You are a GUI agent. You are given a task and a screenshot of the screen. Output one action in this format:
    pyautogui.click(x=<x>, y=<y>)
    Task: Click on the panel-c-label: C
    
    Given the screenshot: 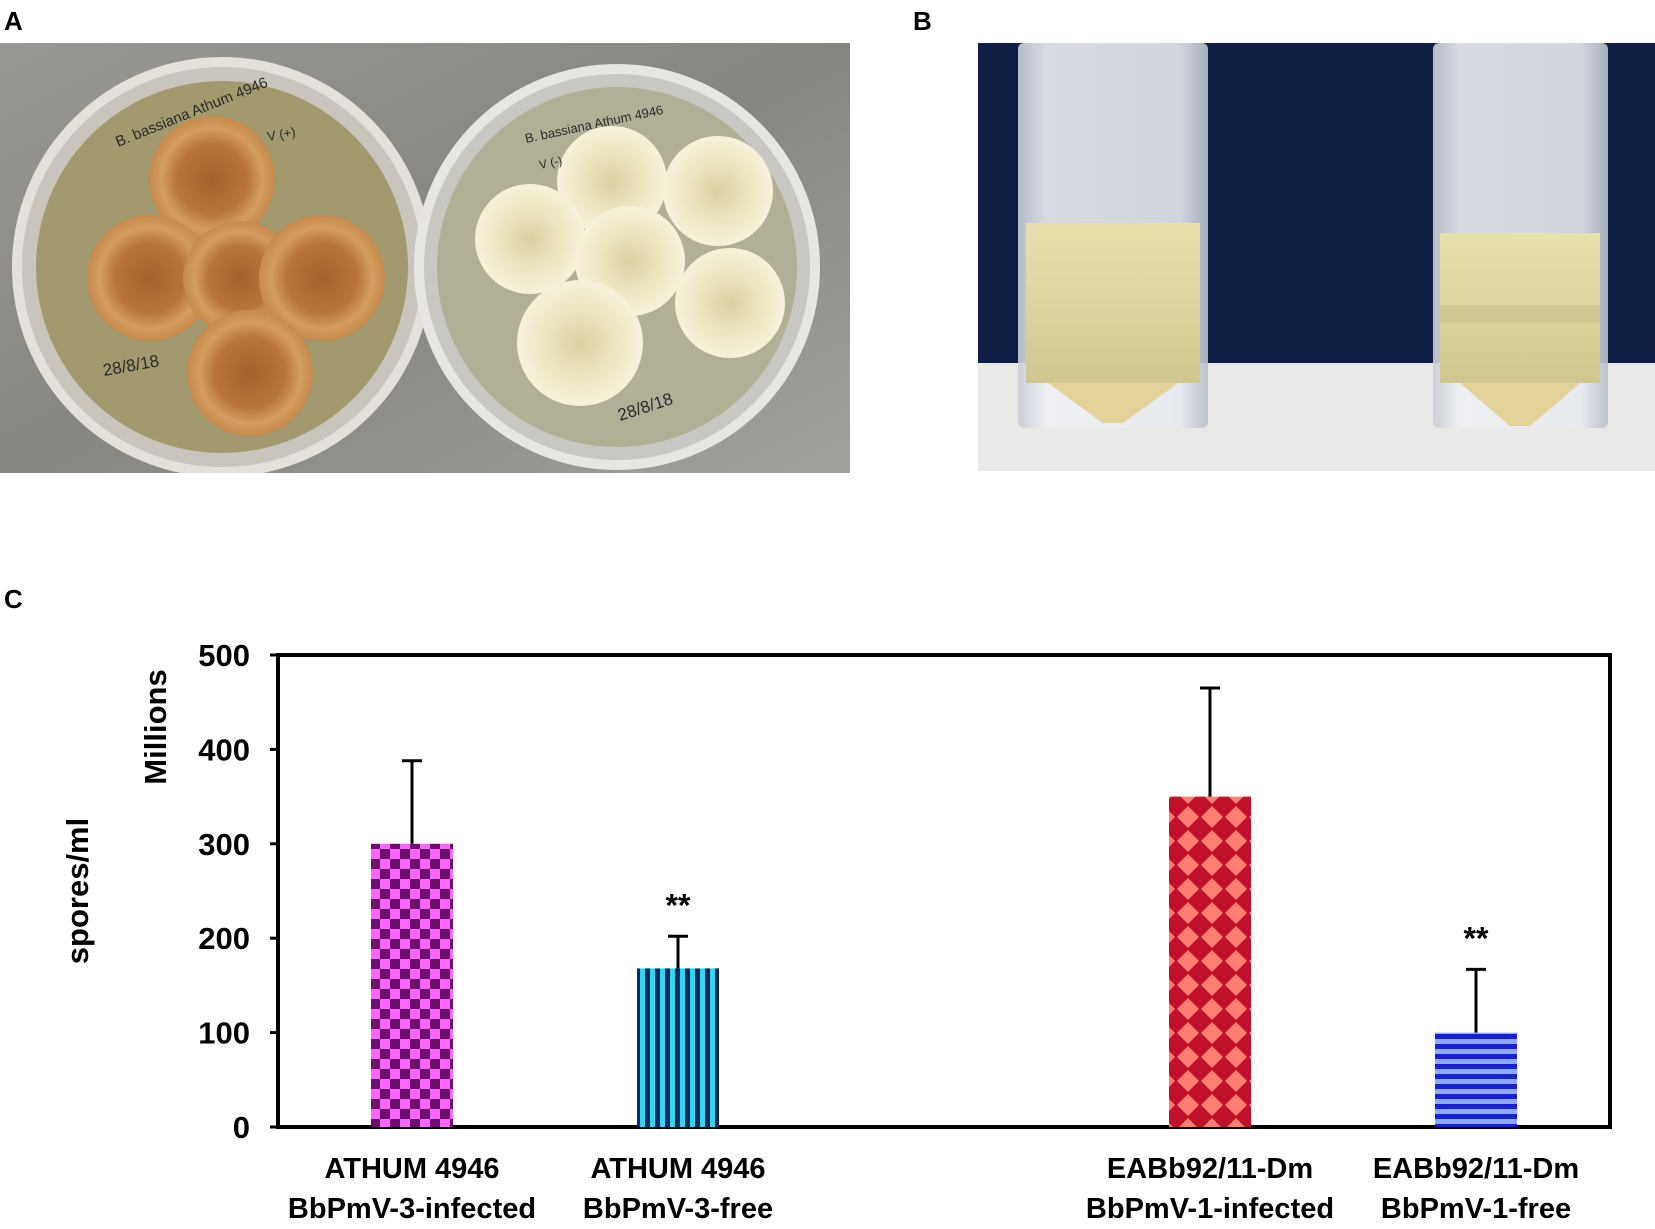 What is the action you would take?
    pyautogui.click(x=13, y=599)
    